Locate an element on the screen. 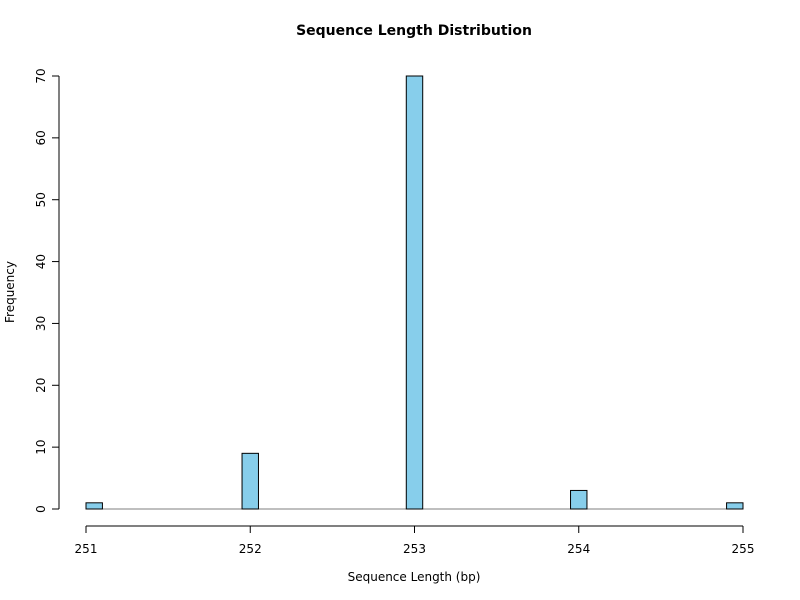  x-axis-ticks: 251 252 253 254 255 is located at coordinates (415, 541).